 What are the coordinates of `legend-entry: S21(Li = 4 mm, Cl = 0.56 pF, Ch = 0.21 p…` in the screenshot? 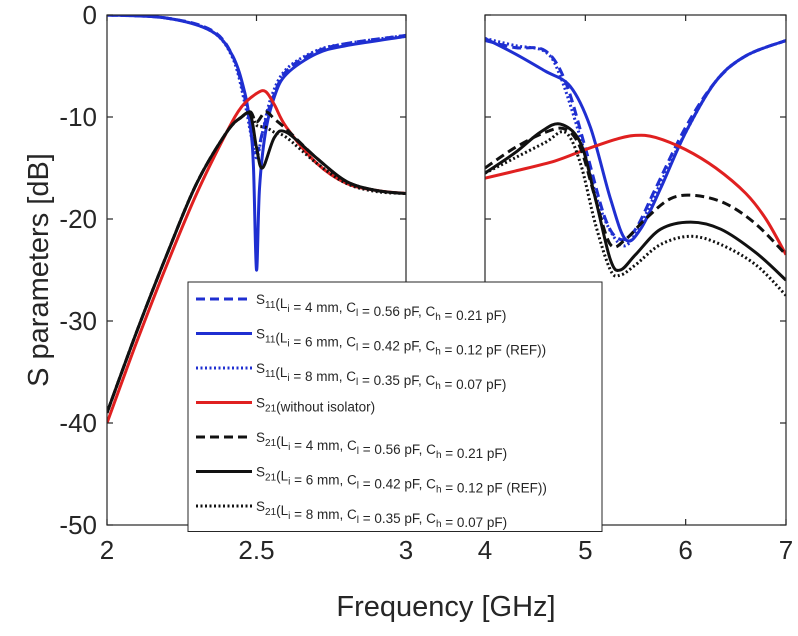 It's located at (351, 445).